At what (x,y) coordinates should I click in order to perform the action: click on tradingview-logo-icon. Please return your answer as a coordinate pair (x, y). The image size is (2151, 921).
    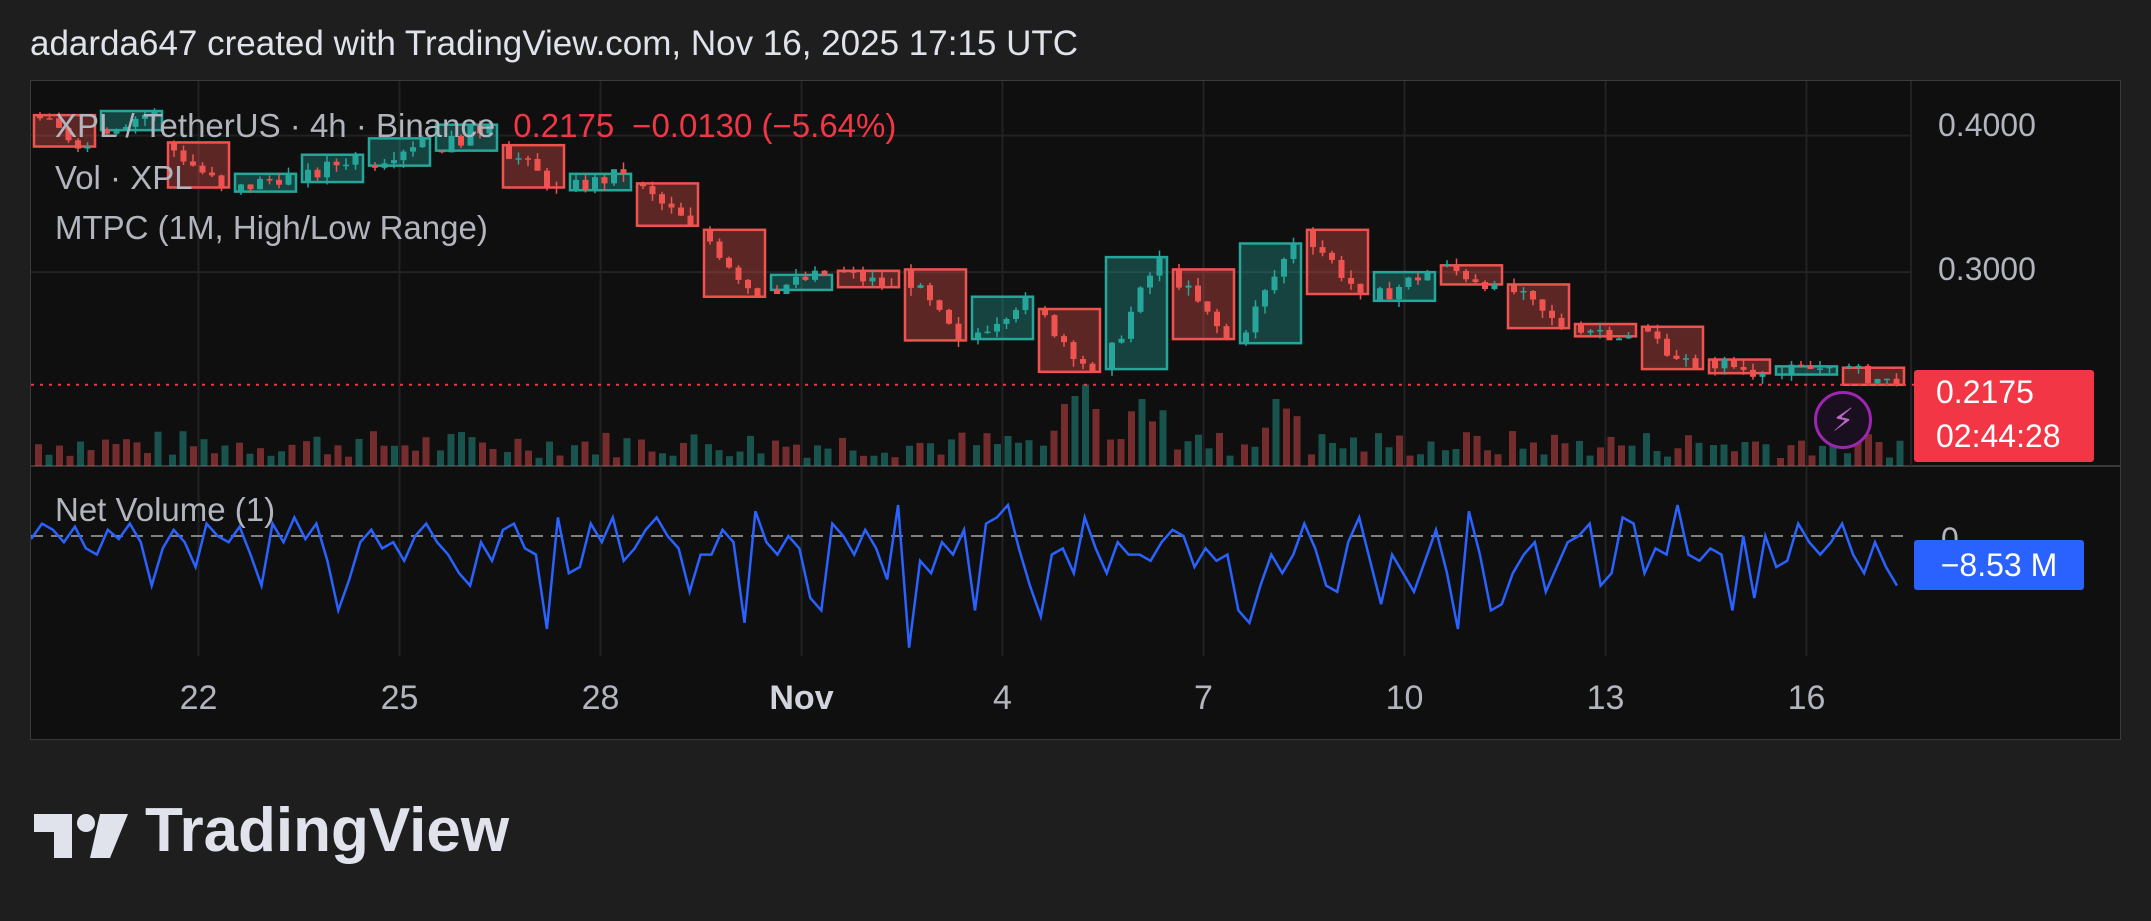
    Looking at the image, I should click on (84, 835).